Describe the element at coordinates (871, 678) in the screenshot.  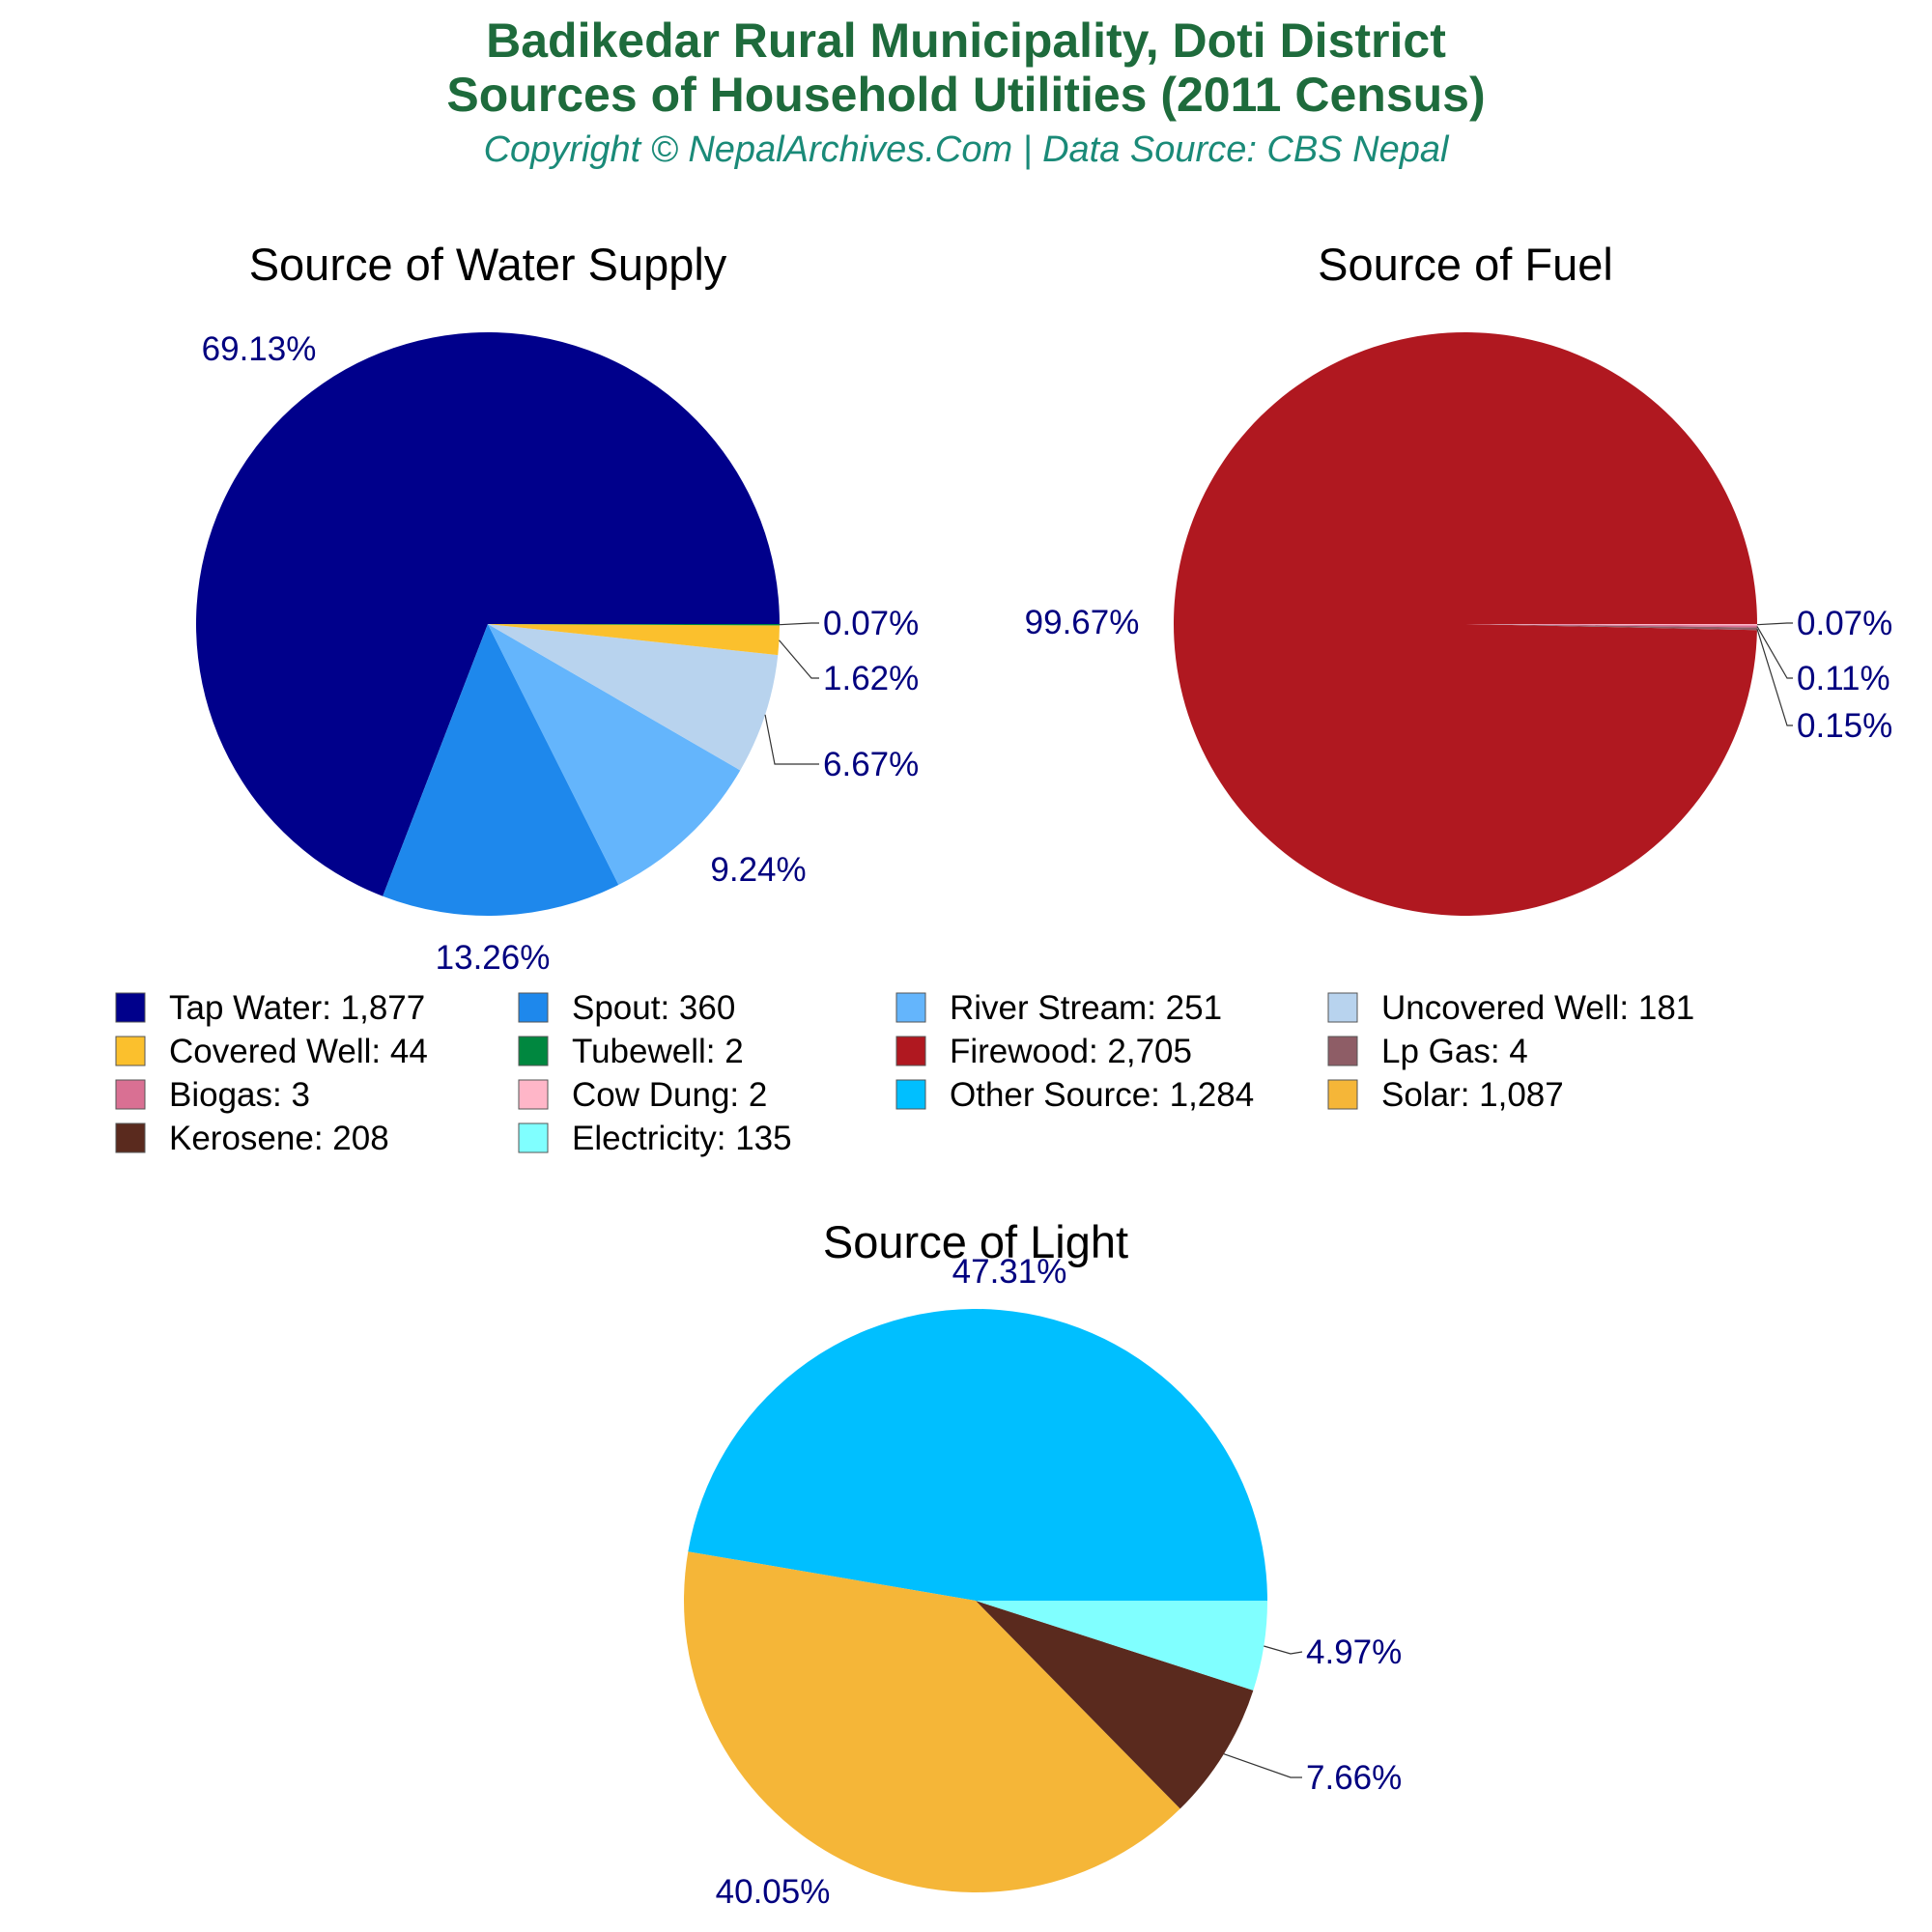
I see `percent-label-covered-well: 1.62%` at that location.